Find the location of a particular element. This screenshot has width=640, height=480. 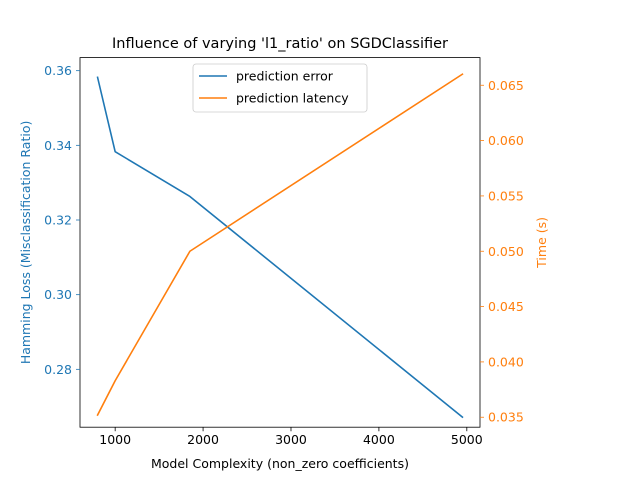

left-tick-label: 0.32 is located at coordinates (58, 220).